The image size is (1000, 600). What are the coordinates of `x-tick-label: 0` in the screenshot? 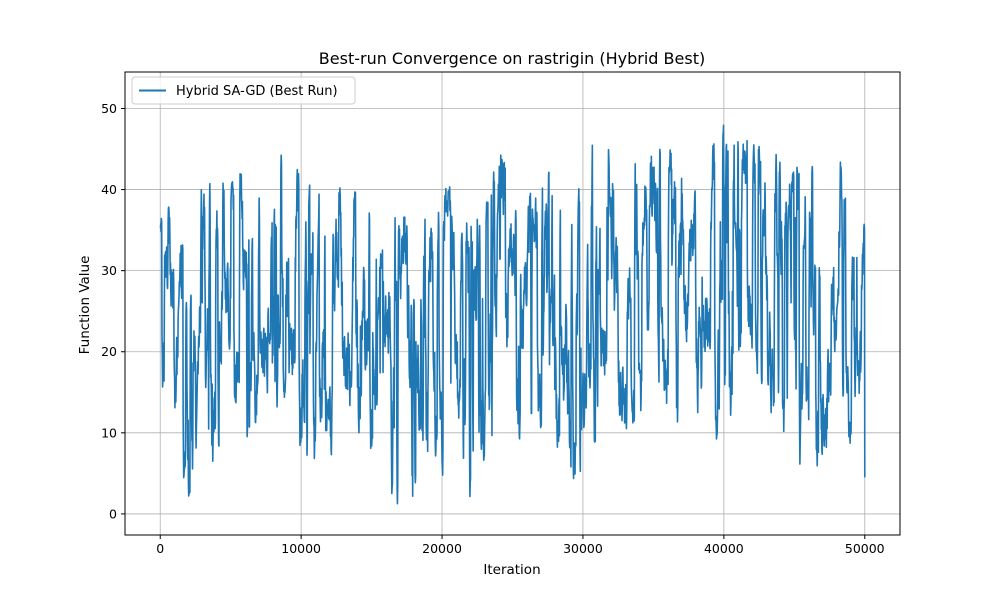 It's located at (160, 548).